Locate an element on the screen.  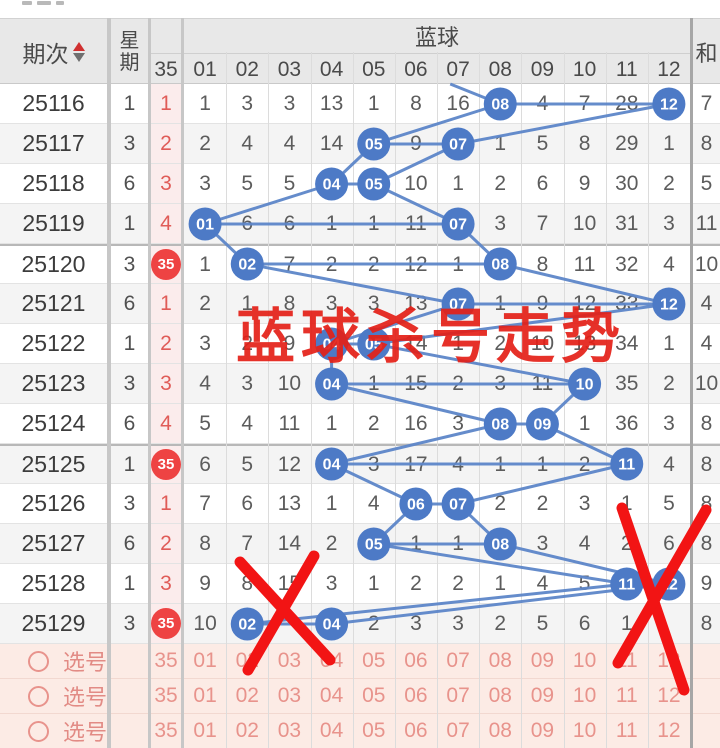
text-fragment is located at coordinates (27, 3).